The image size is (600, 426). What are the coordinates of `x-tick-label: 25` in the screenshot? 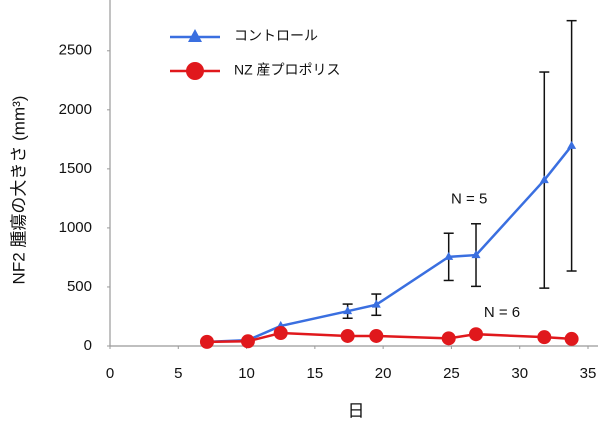 It's located at (451, 373).